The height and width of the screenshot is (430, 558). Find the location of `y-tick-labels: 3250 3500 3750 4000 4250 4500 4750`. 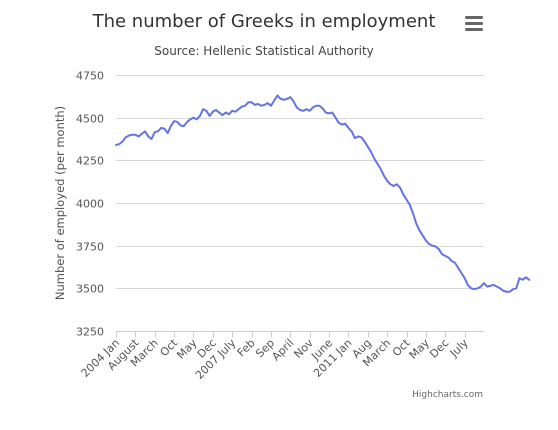

y-tick-labels: 3250 3500 3750 4000 4250 4500 4750 is located at coordinates (90, 204).